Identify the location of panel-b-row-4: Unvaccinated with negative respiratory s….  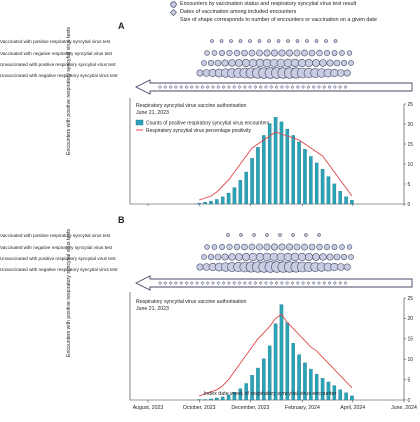
(59, 269).